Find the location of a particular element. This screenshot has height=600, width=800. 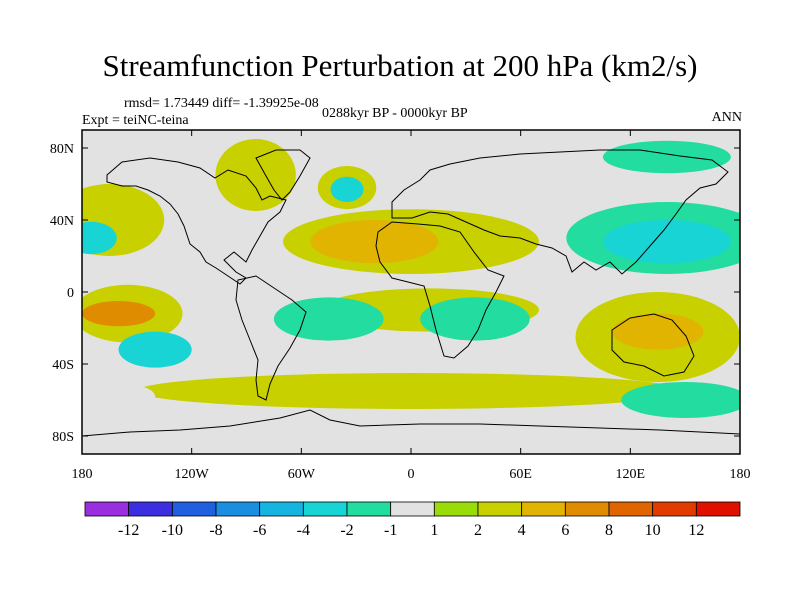

stats-label: rmsd= 1.73449 diff= -1.39925e-08 is located at coordinates (221, 103).